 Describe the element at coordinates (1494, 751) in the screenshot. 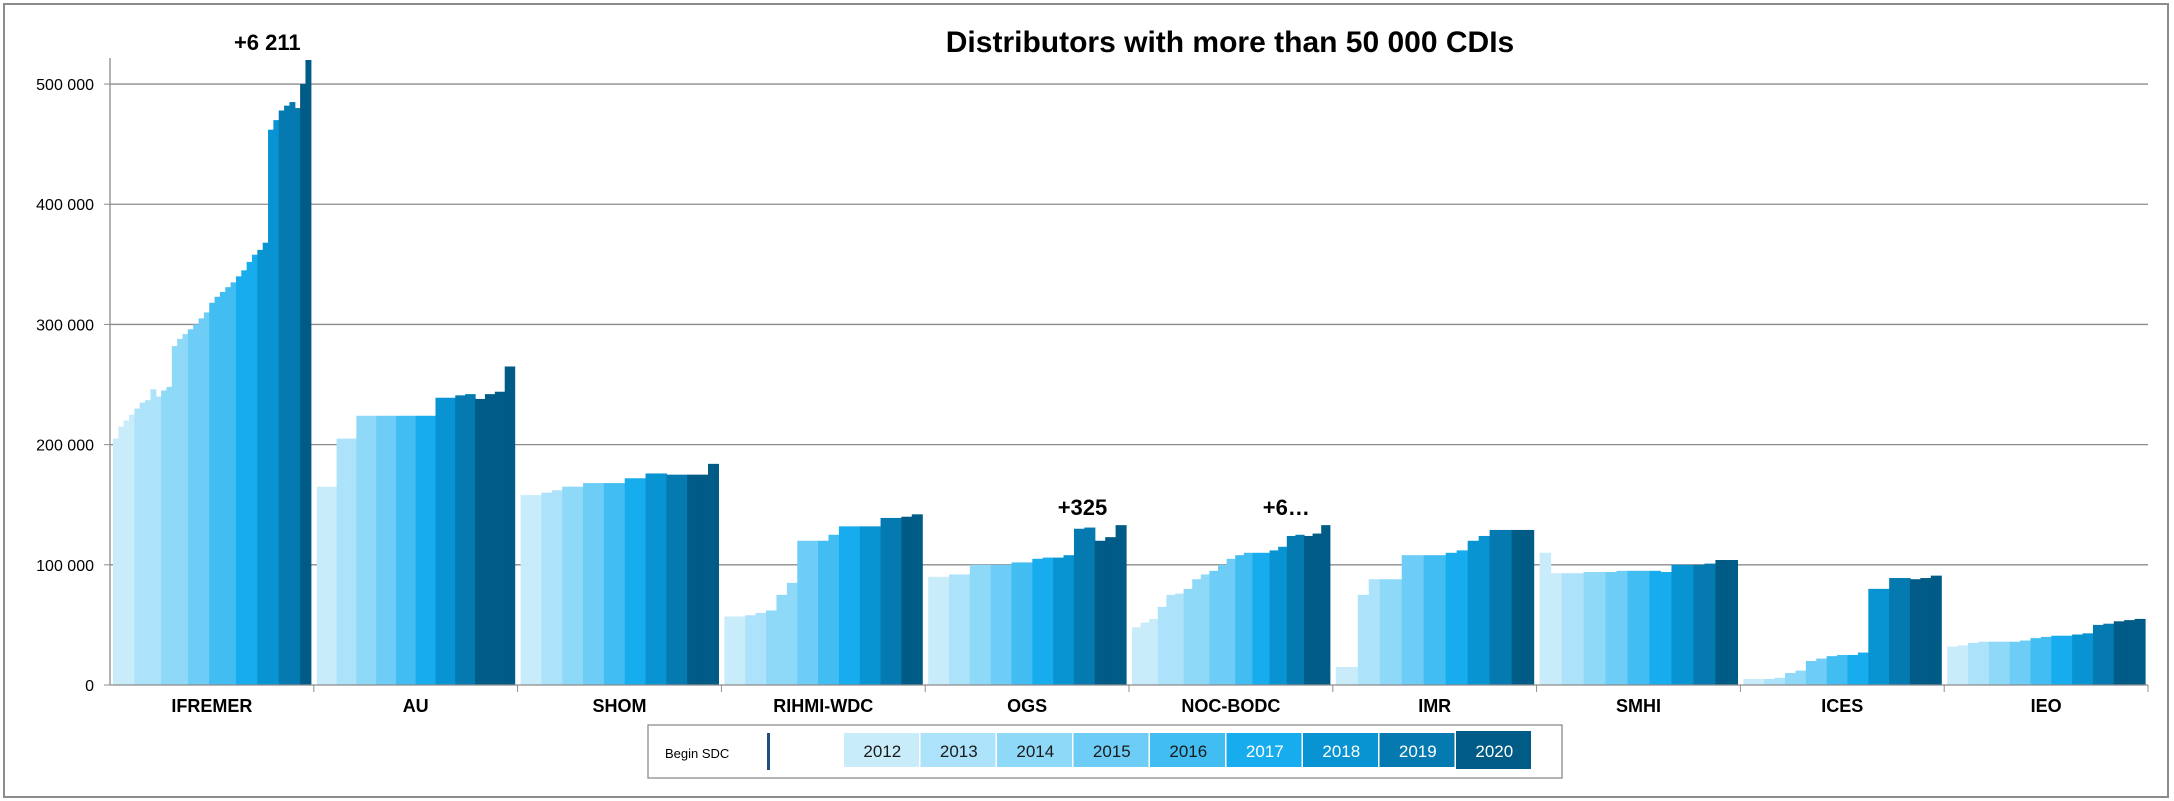

I see `legend-year-label: 2020` at that location.